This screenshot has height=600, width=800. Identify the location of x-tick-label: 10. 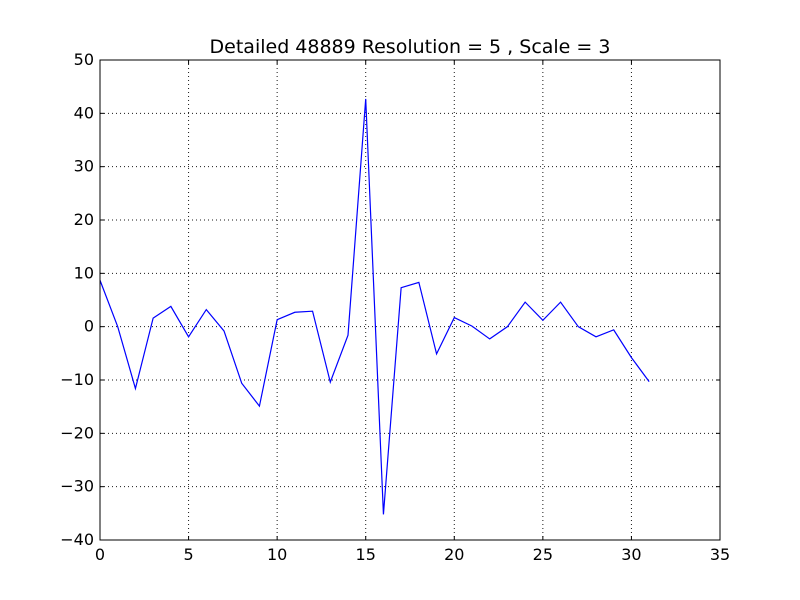
(277, 554).